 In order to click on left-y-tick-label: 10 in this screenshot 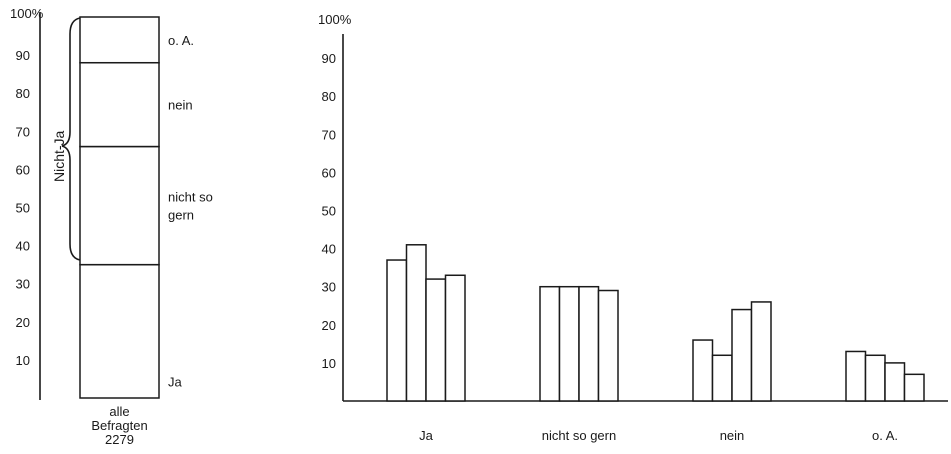, I will do `click(23, 360)`.